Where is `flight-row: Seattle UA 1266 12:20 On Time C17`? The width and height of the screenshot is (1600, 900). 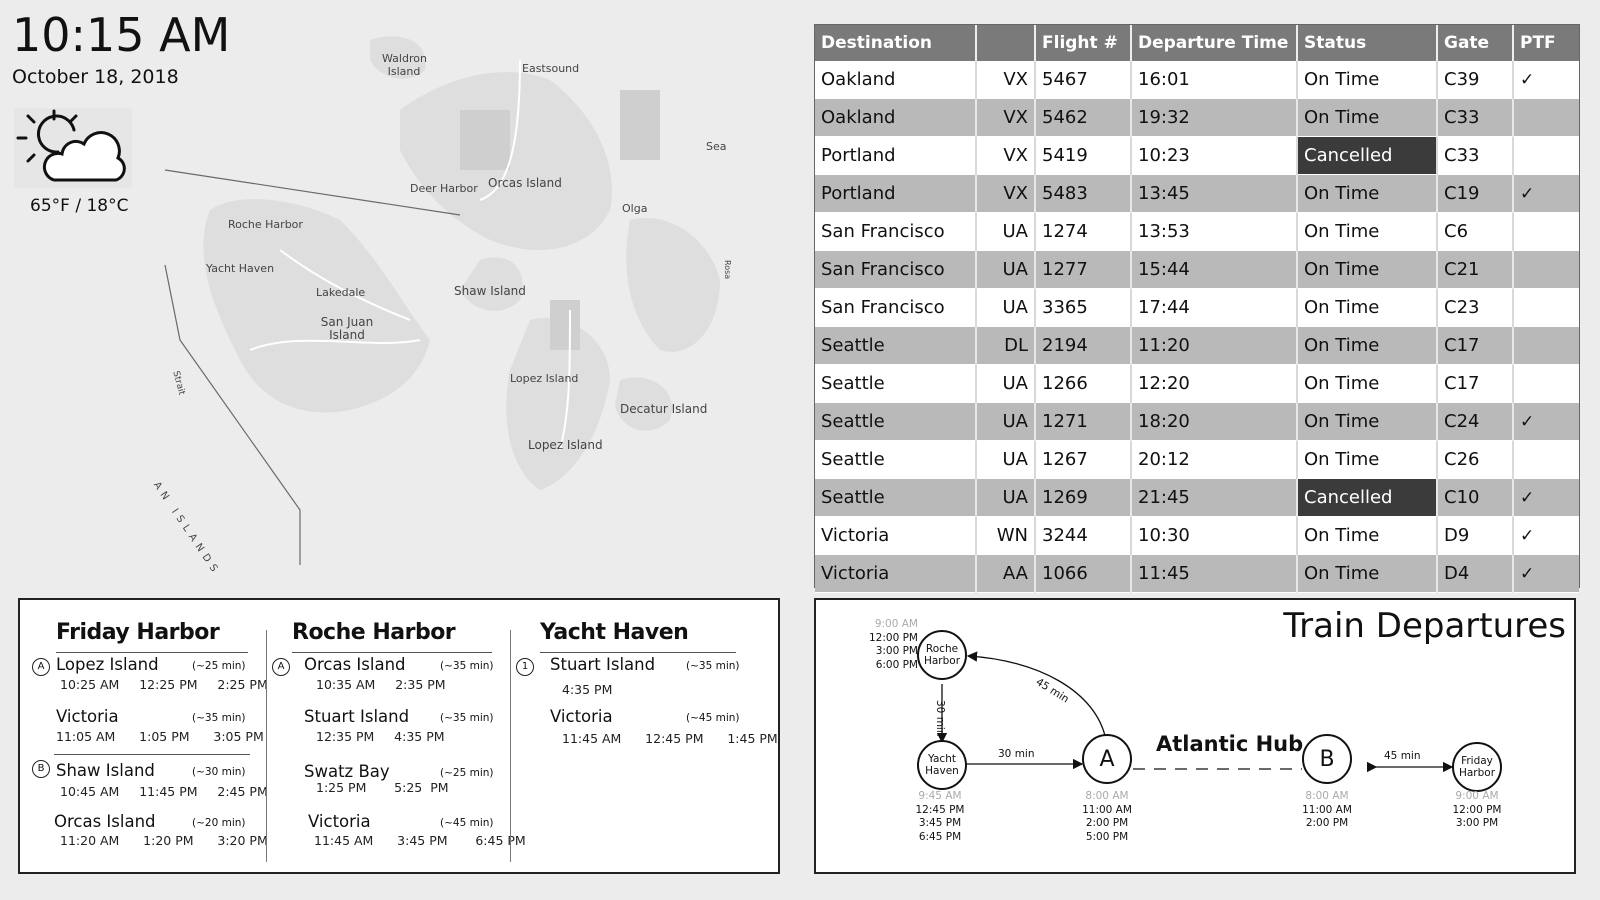
flight-row: Seattle UA 1266 12:20 On Time C17 is located at coordinates (1197, 383).